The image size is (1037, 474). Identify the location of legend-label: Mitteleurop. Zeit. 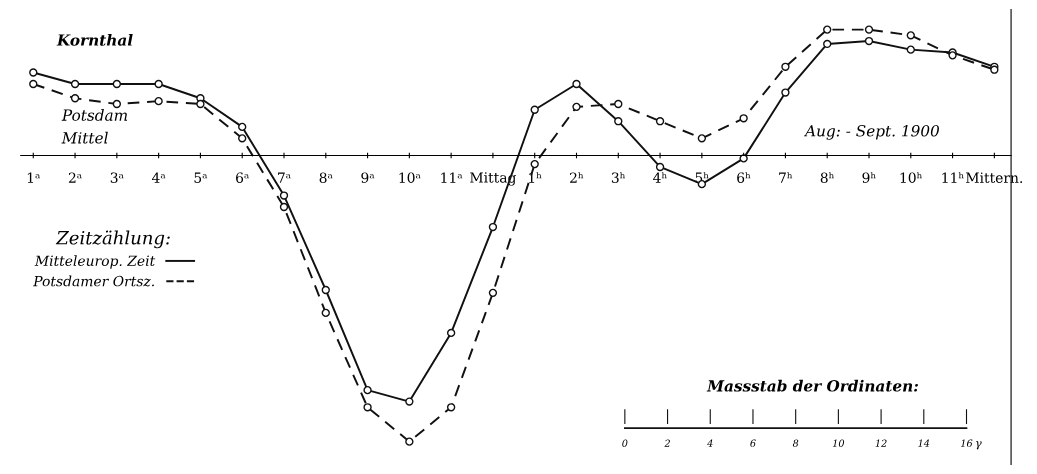
(95, 262).